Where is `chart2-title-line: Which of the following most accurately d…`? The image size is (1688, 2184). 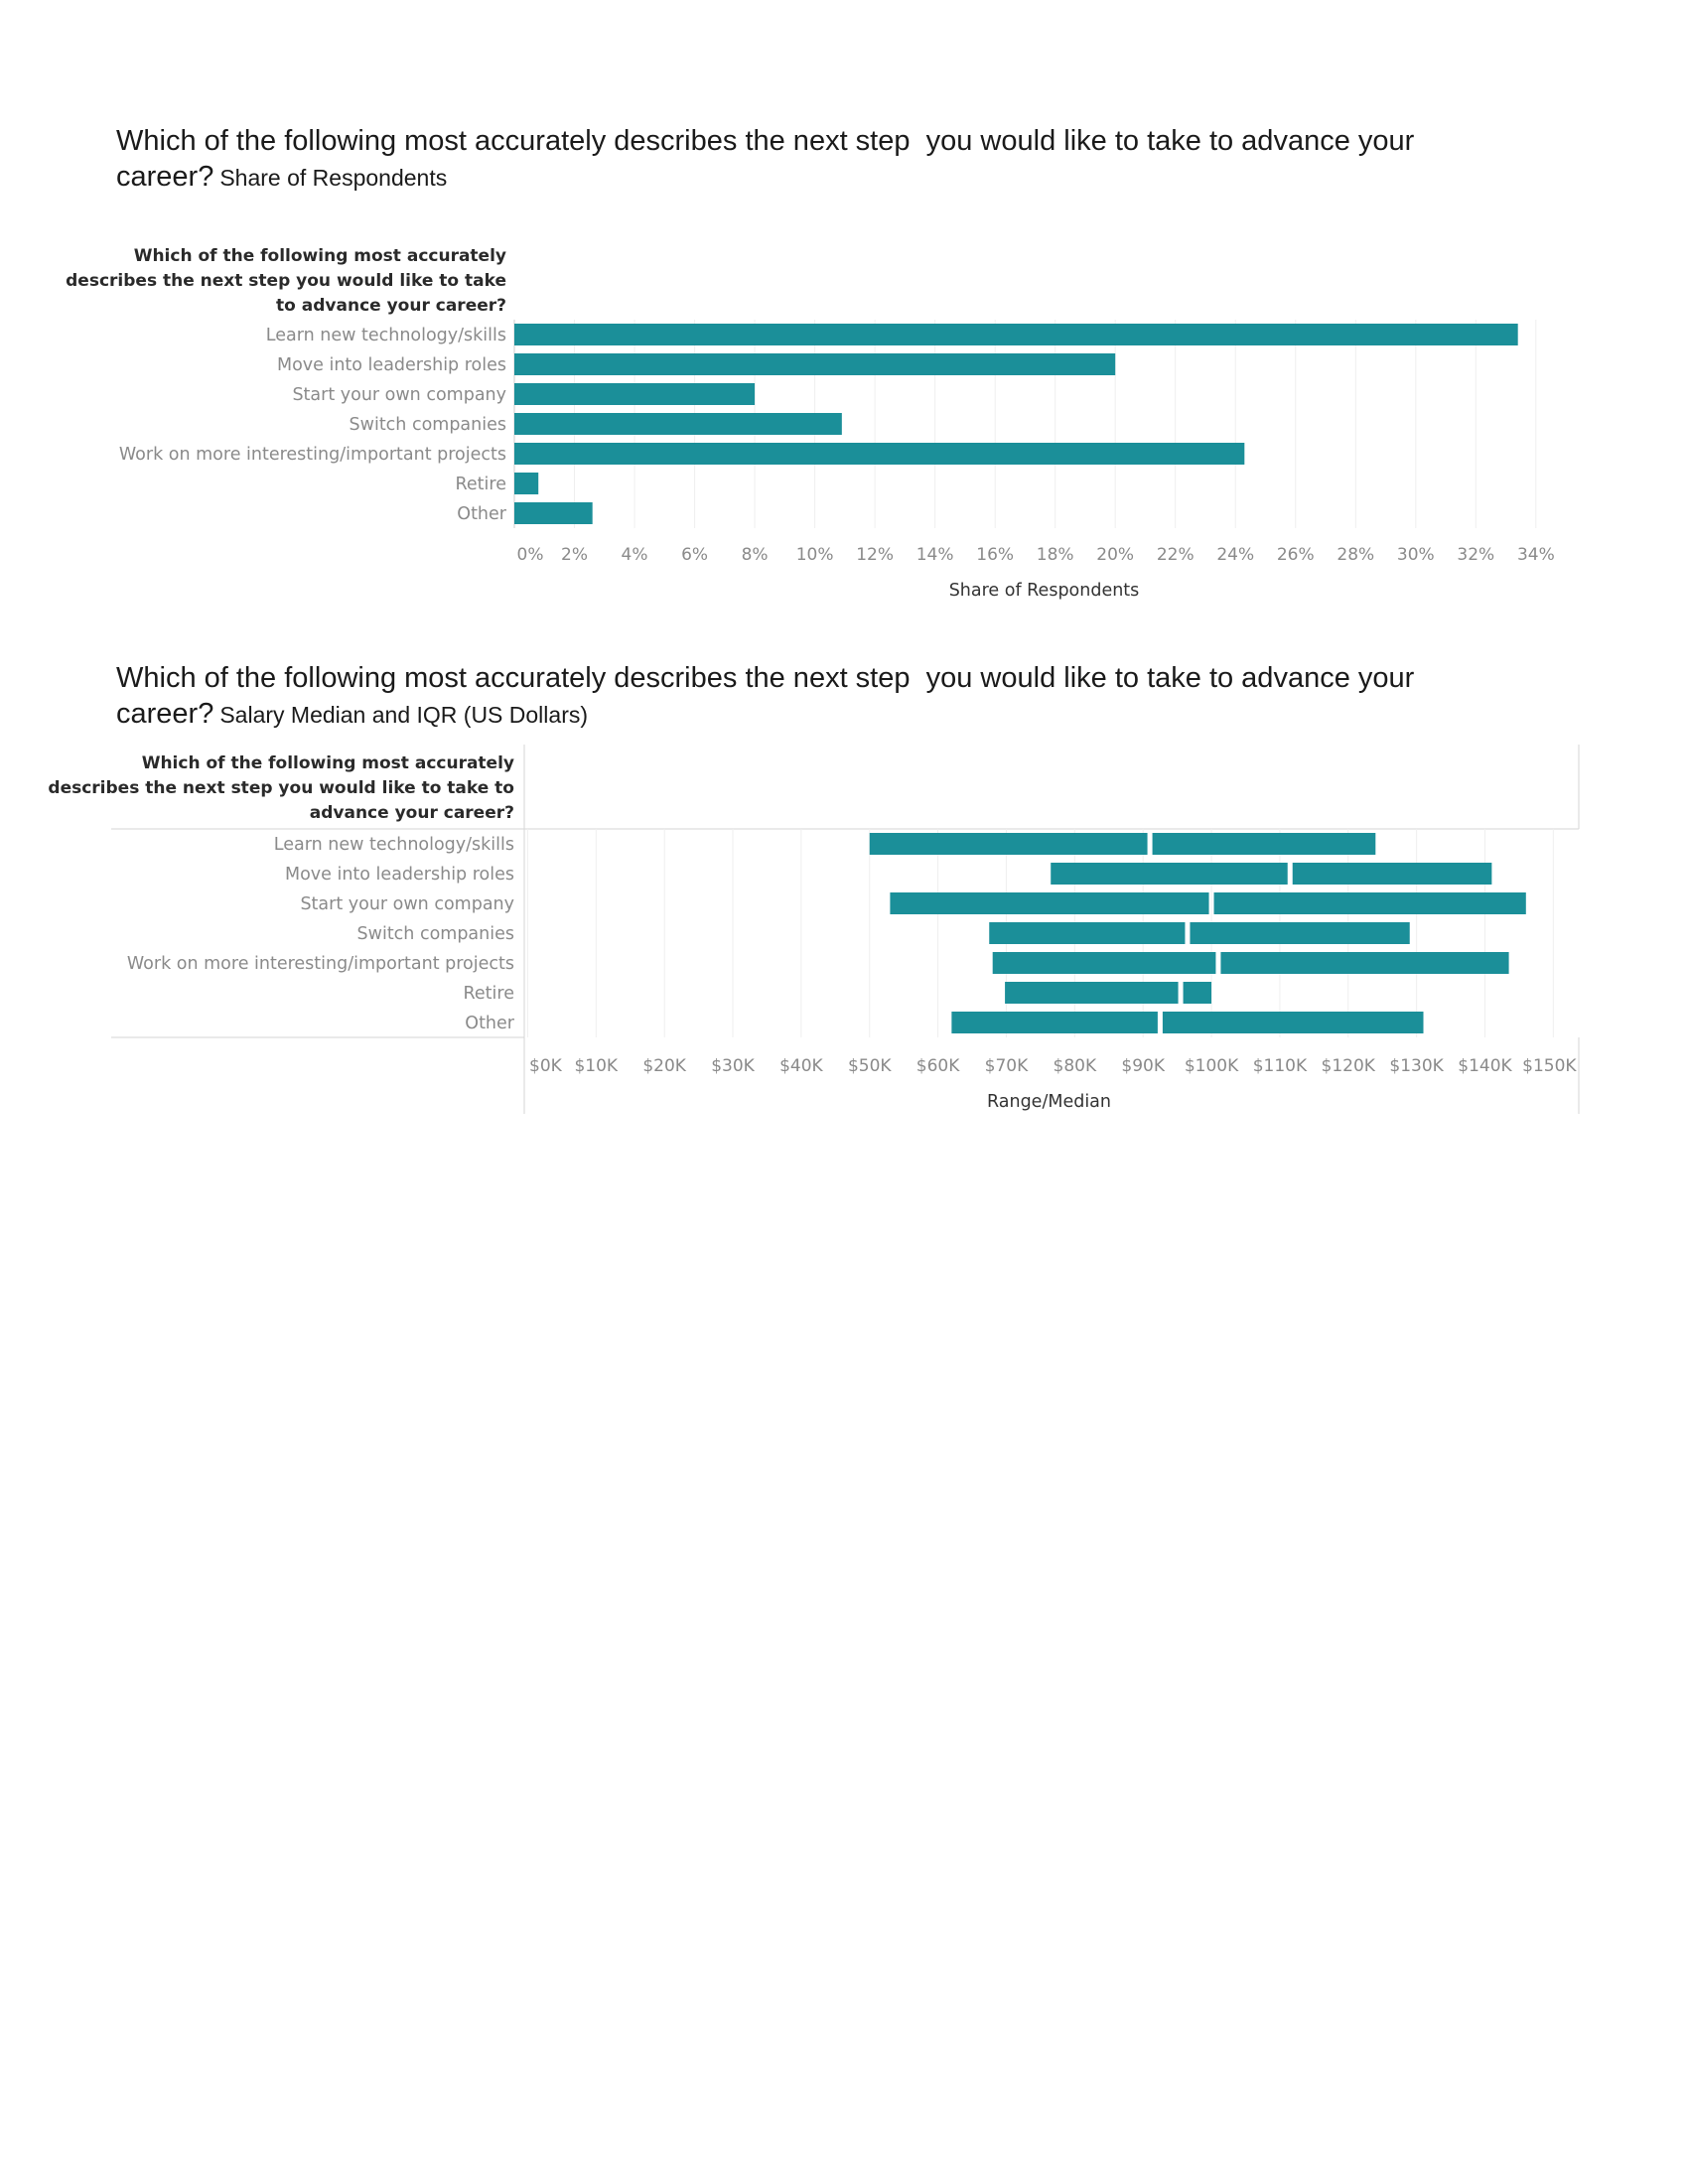 chart2-title-line: Which of the following most accurately d… is located at coordinates (811, 696).